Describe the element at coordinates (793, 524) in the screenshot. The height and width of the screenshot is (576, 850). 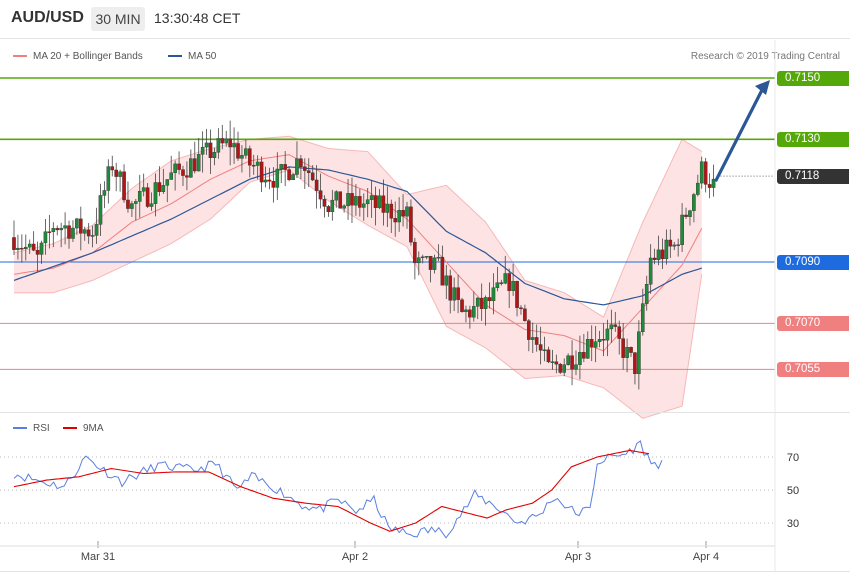
I see `rsi-tick-label-30: 30` at that location.